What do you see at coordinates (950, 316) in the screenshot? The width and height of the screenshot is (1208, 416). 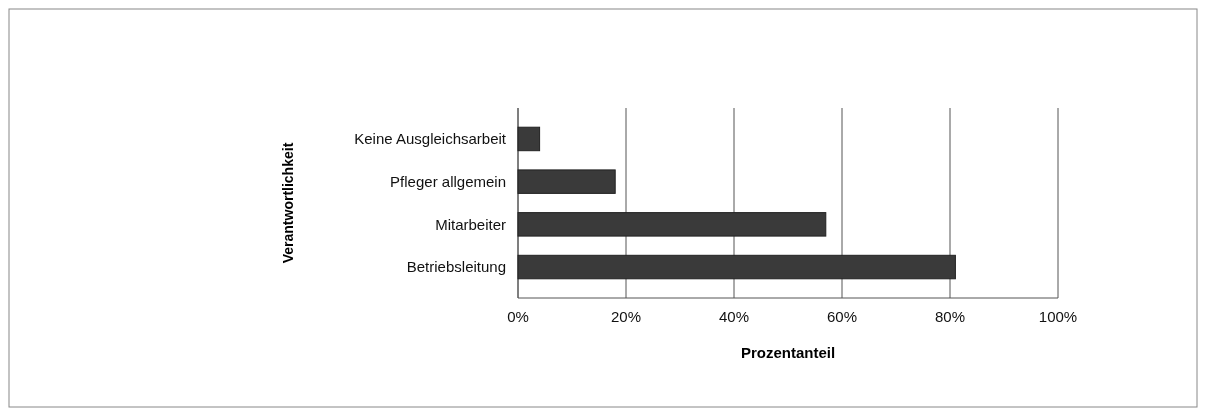 I see `x-tick-label: 80%` at bounding box center [950, 316].